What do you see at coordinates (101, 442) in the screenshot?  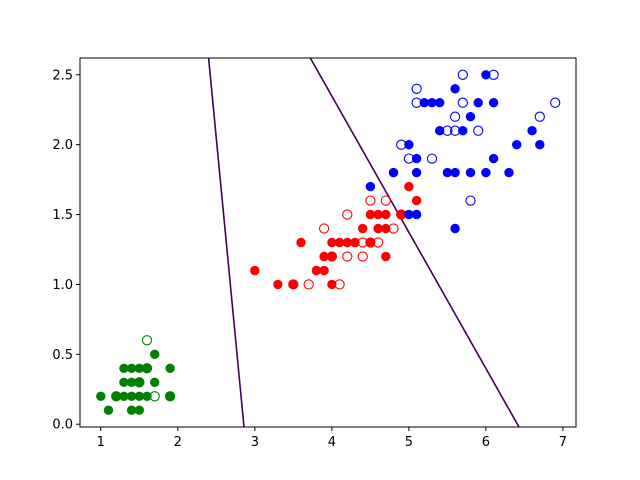 I see `x-tick-label-0: 1` at bounding box center [101, 442].